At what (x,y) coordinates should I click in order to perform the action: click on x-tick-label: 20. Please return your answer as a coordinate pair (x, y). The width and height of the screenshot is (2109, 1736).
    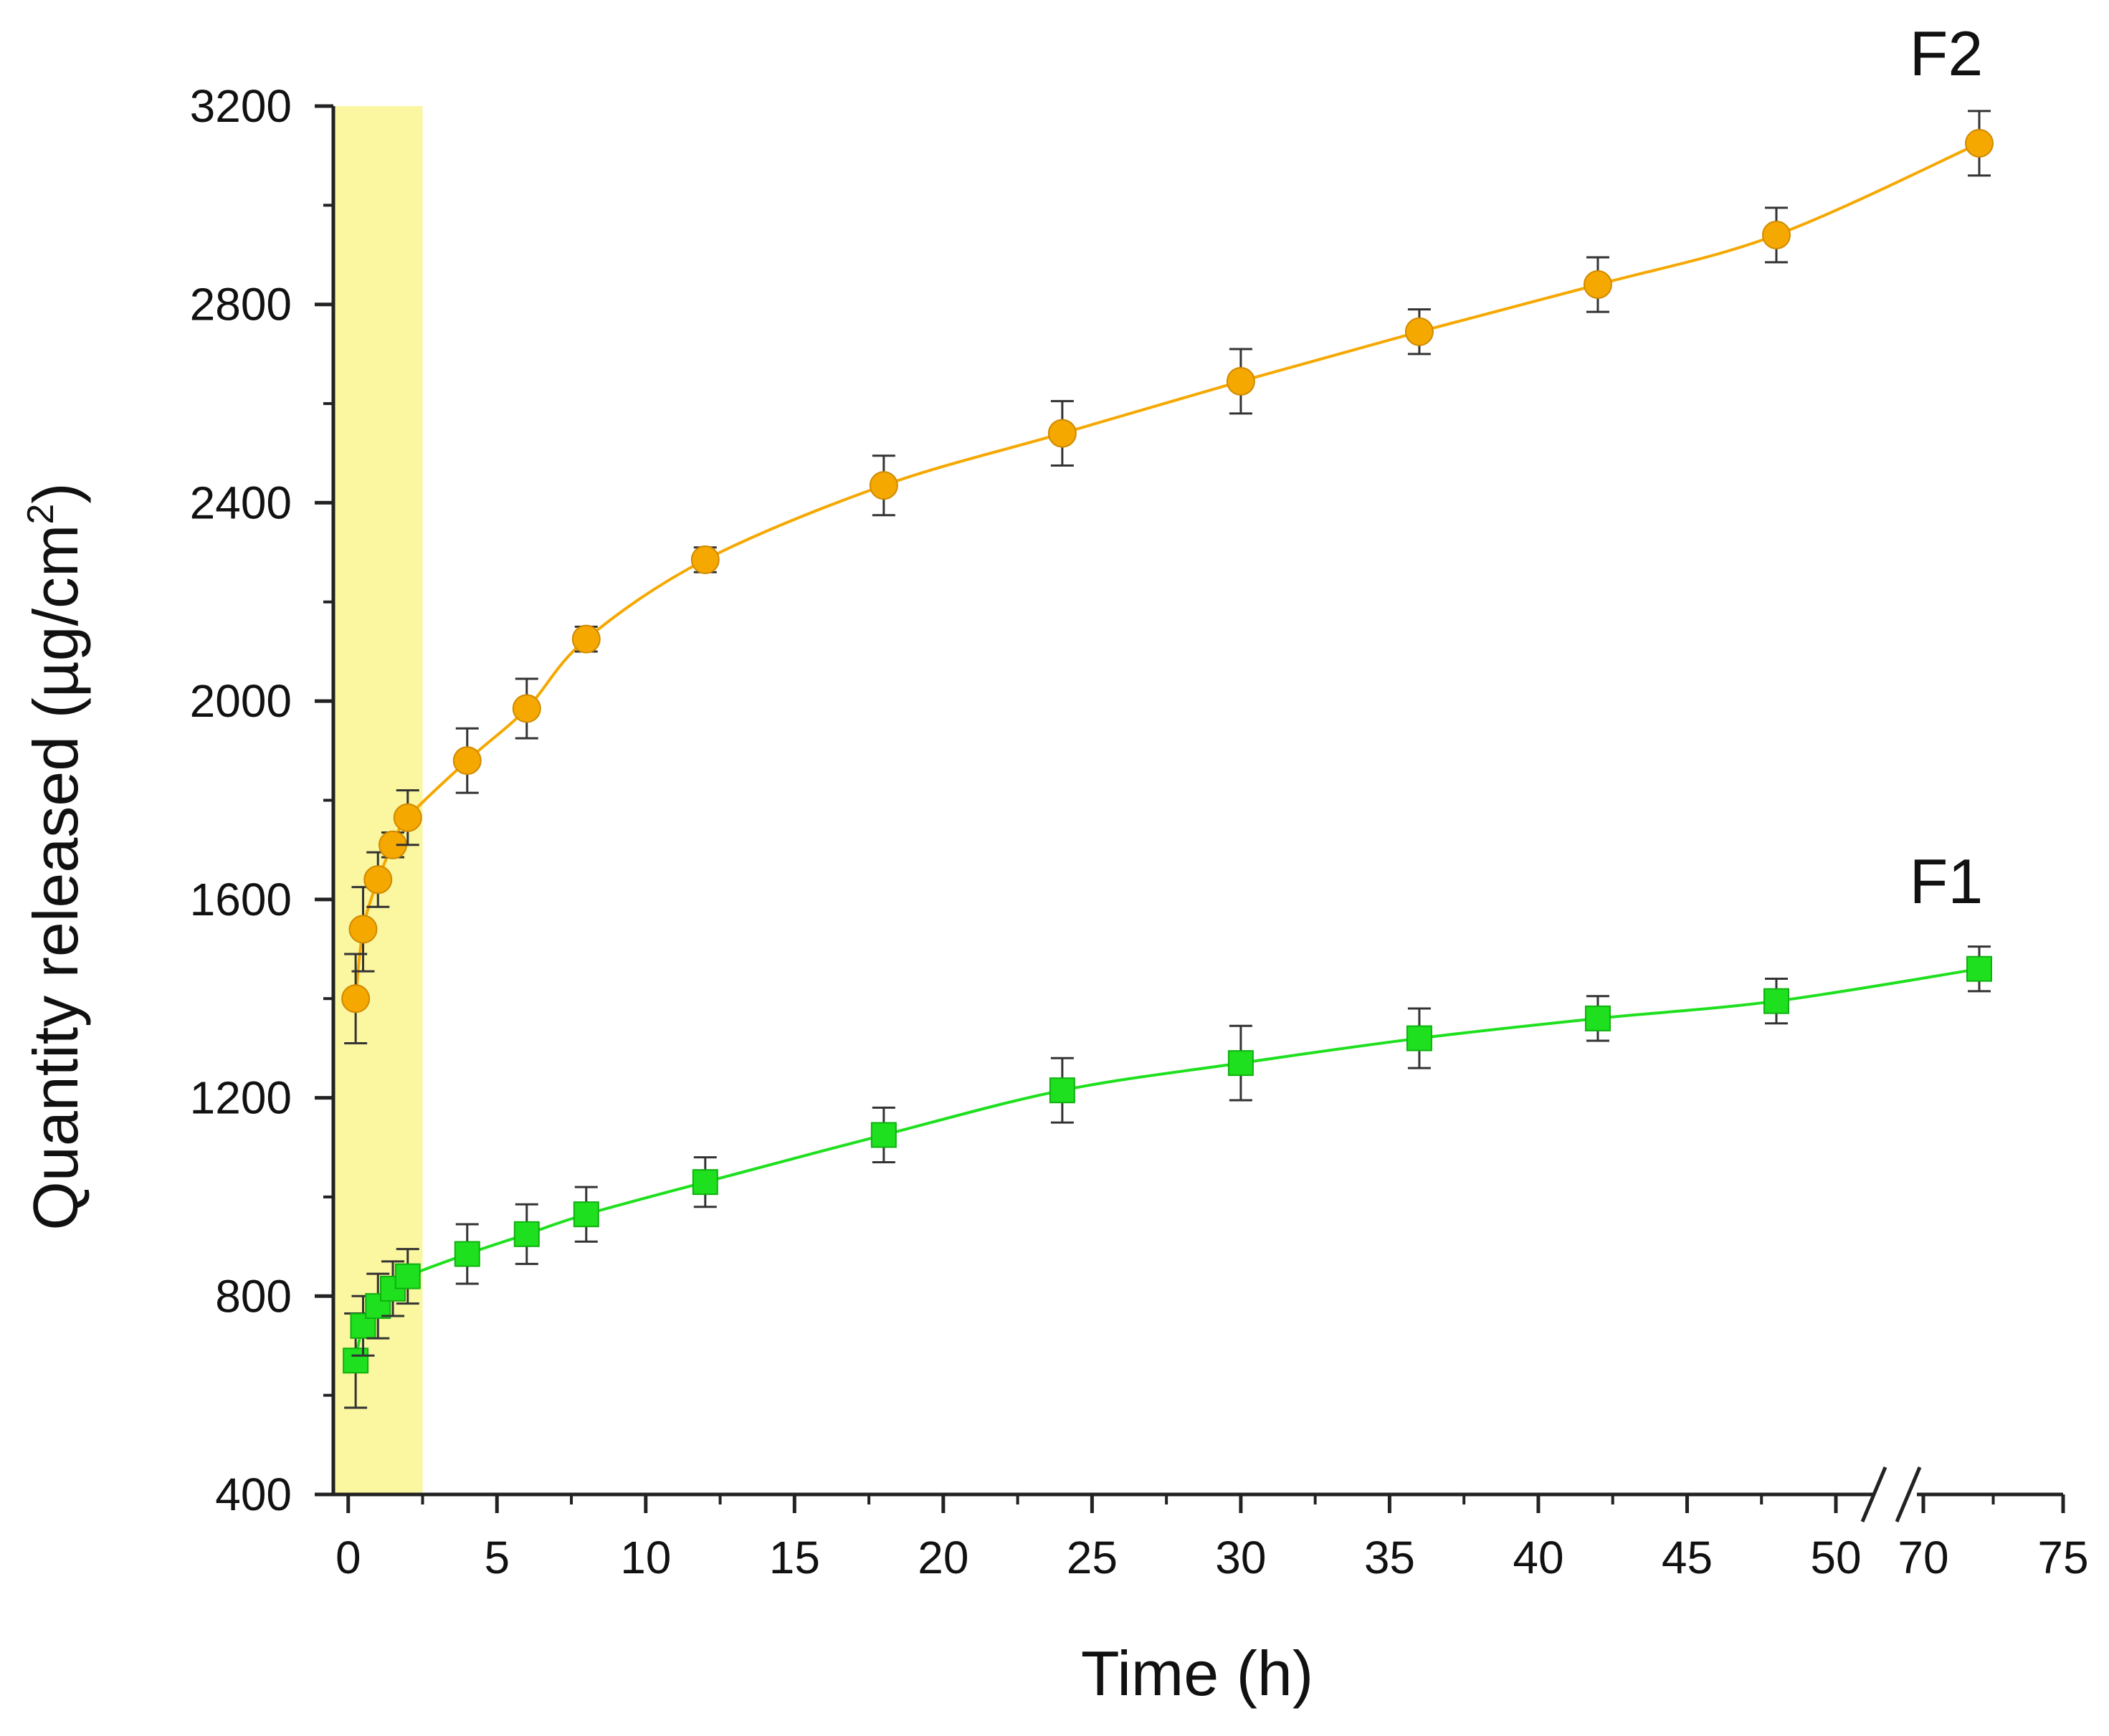
    Looking at the image, I should click on (943, 1557).